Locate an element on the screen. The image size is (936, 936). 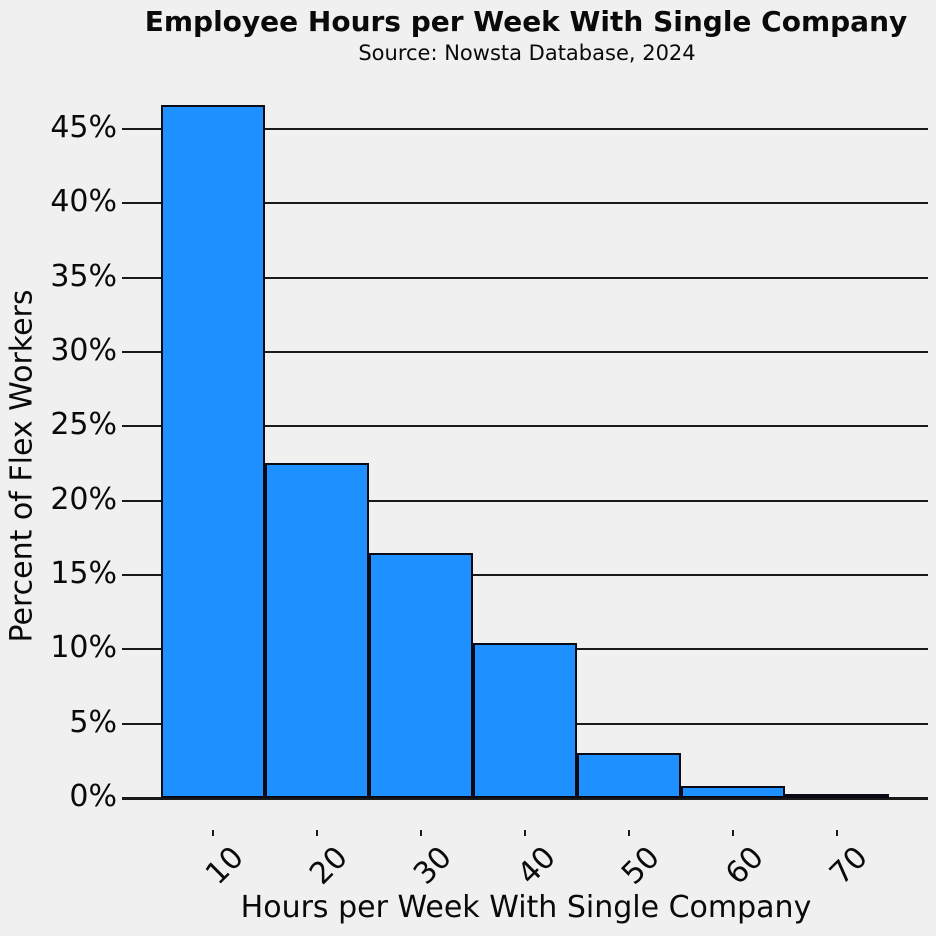
y-tick-label: 0% is located at coordinates (93, 796).